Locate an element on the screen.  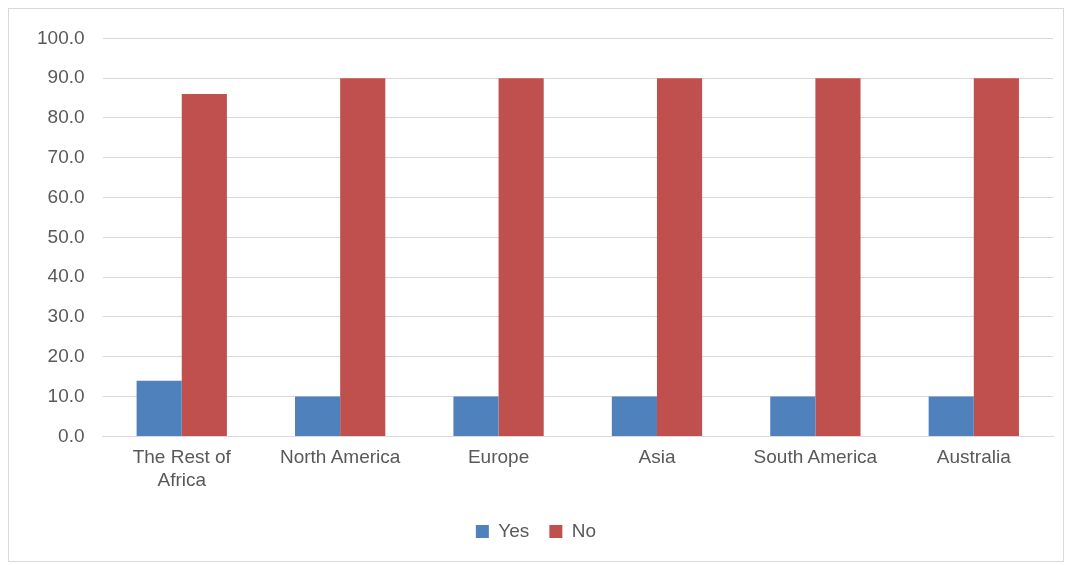
y-tick-label: 30.0 is located at coordinates (66, 316).